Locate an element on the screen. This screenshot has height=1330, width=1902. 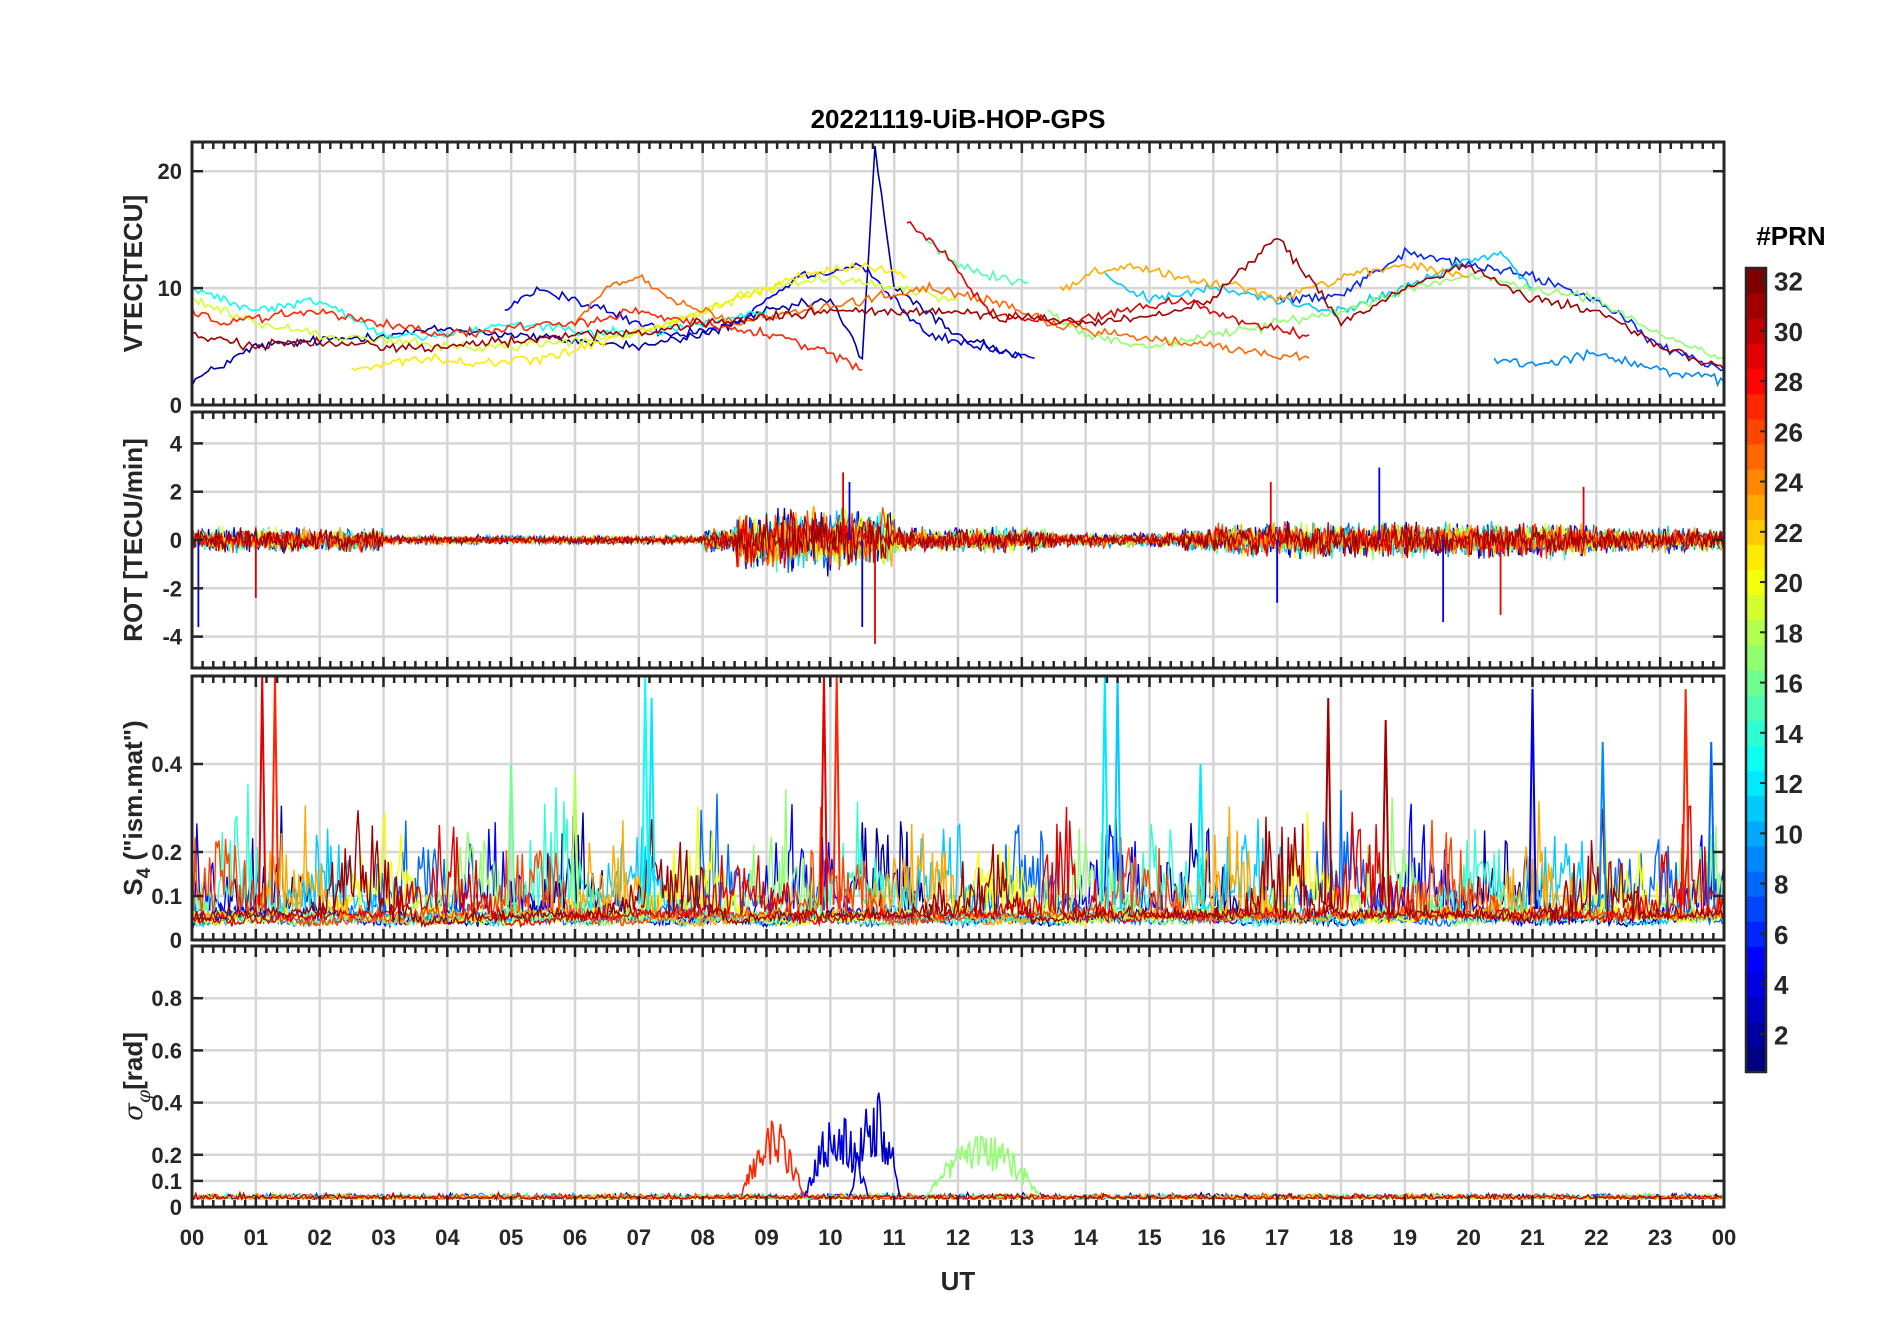
x-tick-label: 14 is located at coordinates (1085, 1237).